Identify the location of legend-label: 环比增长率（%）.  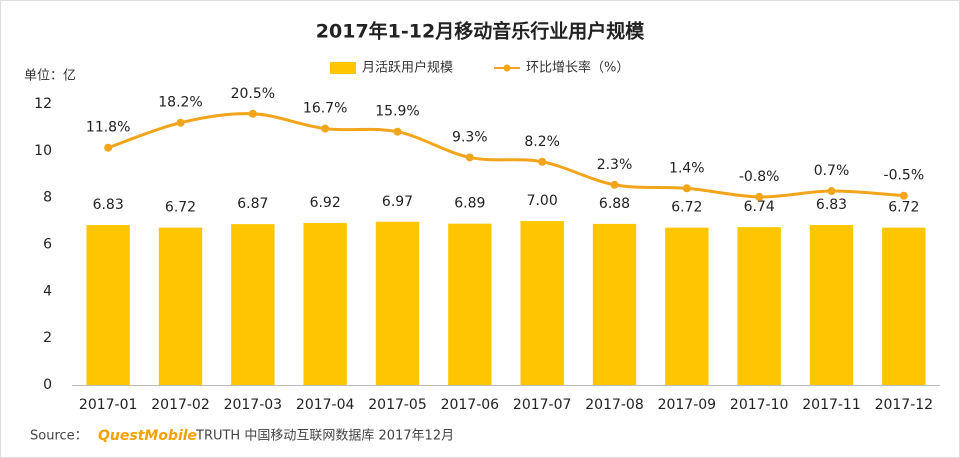
(577, 68).